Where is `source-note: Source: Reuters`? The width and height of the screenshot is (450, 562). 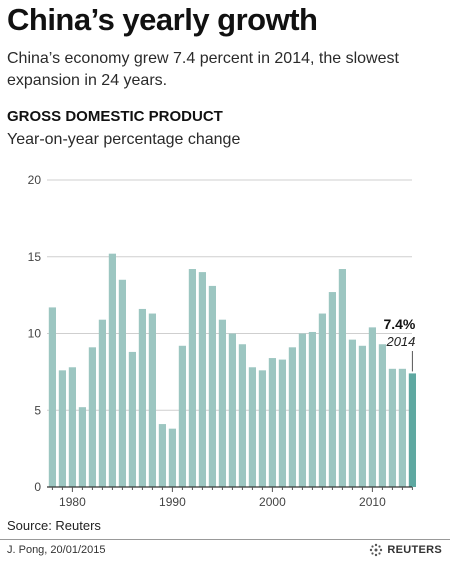
source-note: Source: Reuters is located at coordinates (54, 525).